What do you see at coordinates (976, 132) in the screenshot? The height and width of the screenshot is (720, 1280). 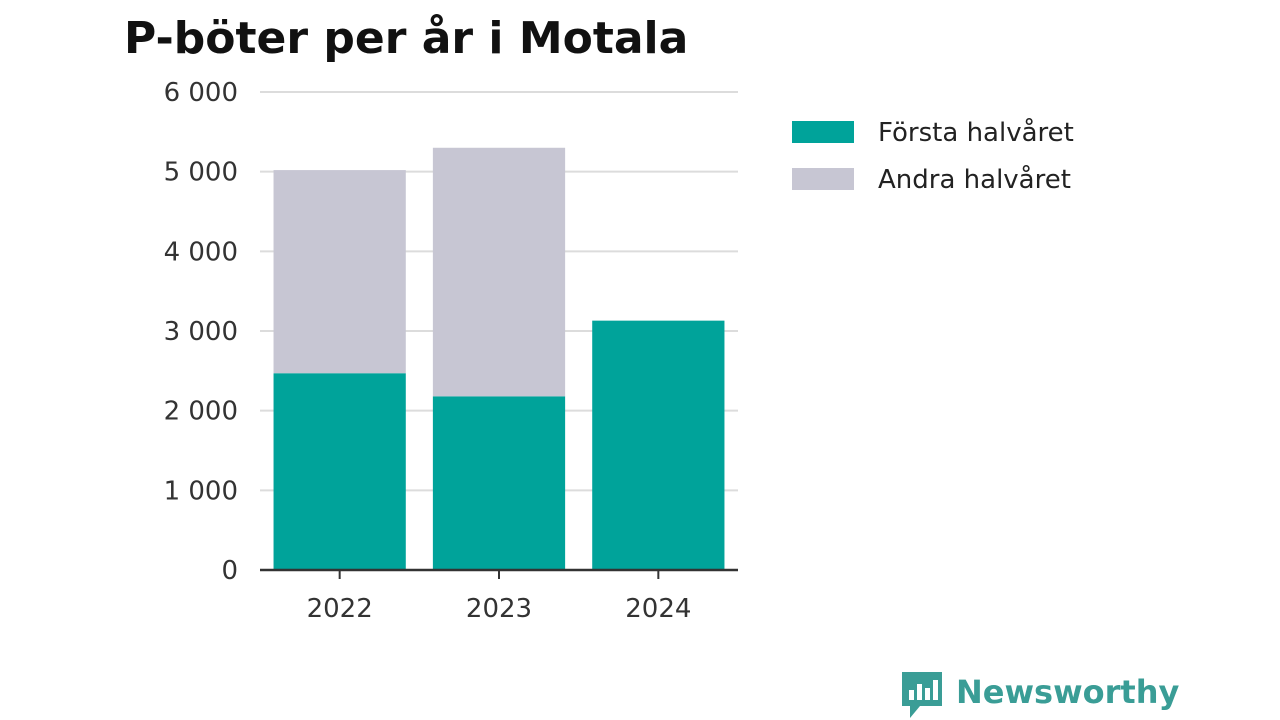 I see `legend-label: Första halvåret` at bounding box center [976, 132].